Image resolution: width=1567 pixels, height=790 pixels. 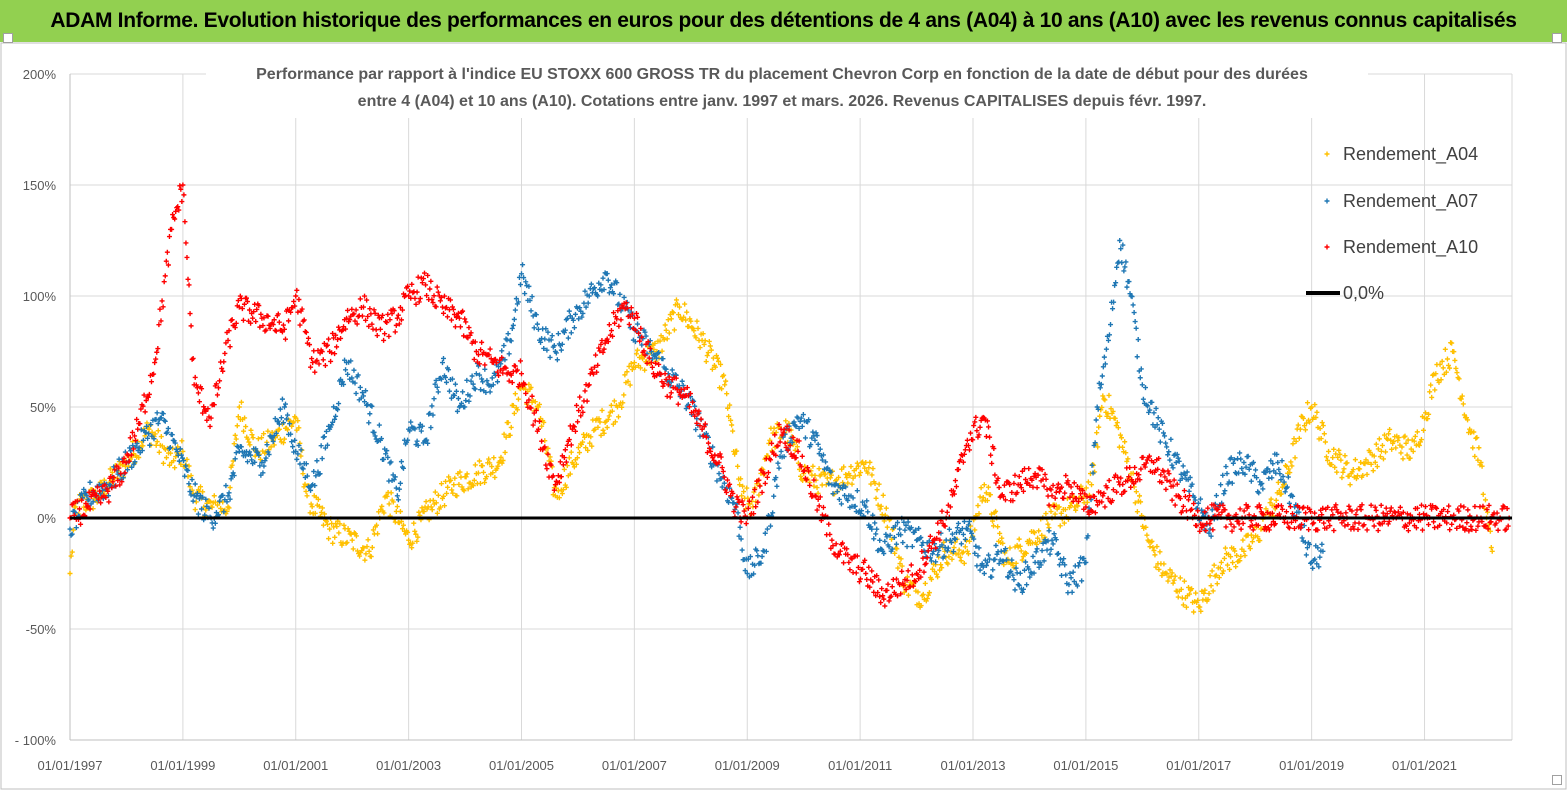 What do you see at coordinates (1557, 780) in the screenshot?
I see `resize-handle-bottom-right` at bounding box center [1557, 780].